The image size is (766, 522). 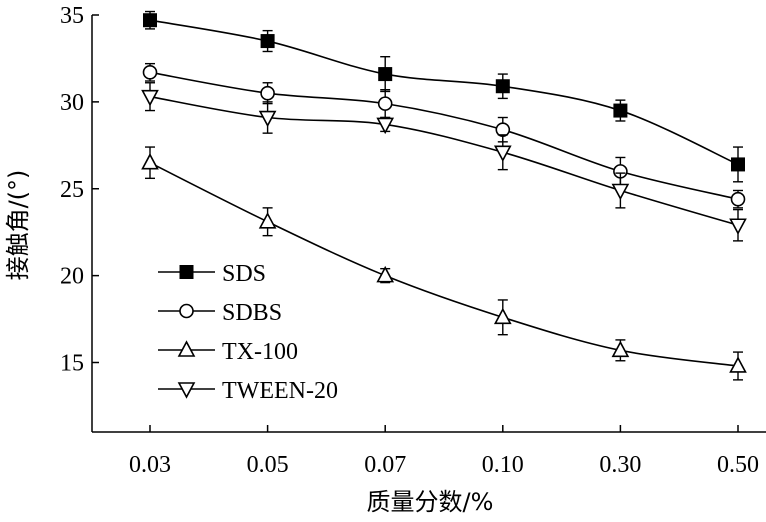 What do you see at coordinates (220, 313) in the screenshot?
I see `legend-item: SDBS` at bounding box center [220, 313].